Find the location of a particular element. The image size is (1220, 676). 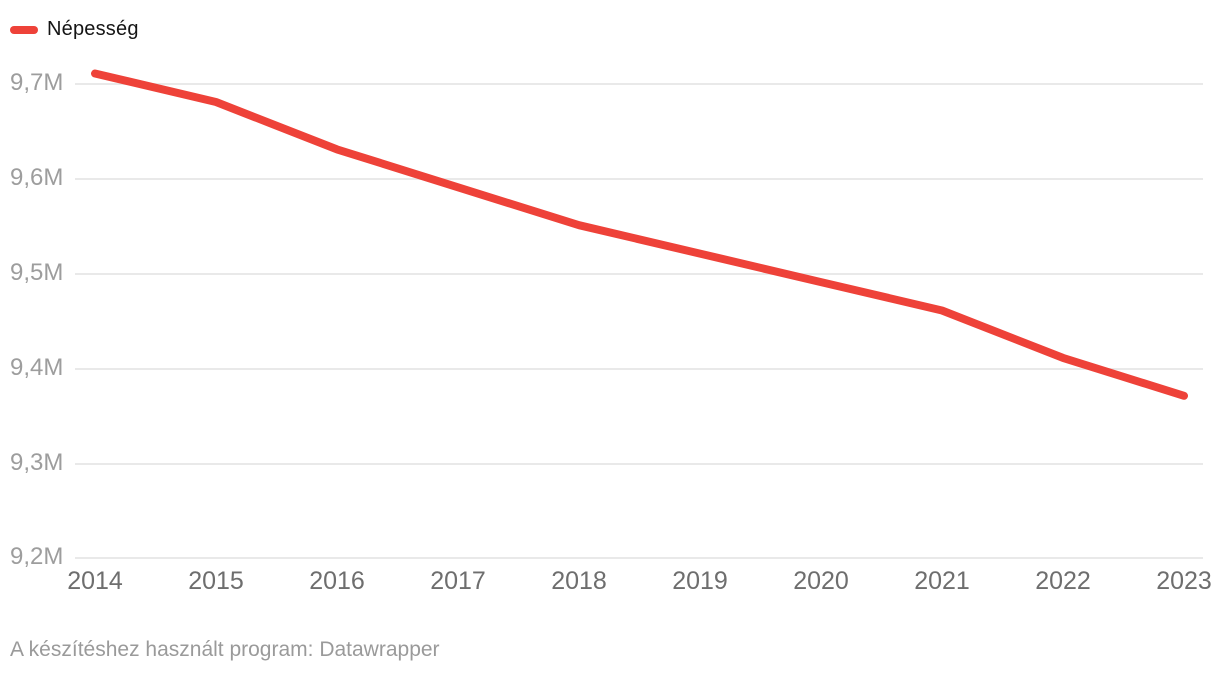

x-axis-label: 2022 is located at coordinates (1063, 581).